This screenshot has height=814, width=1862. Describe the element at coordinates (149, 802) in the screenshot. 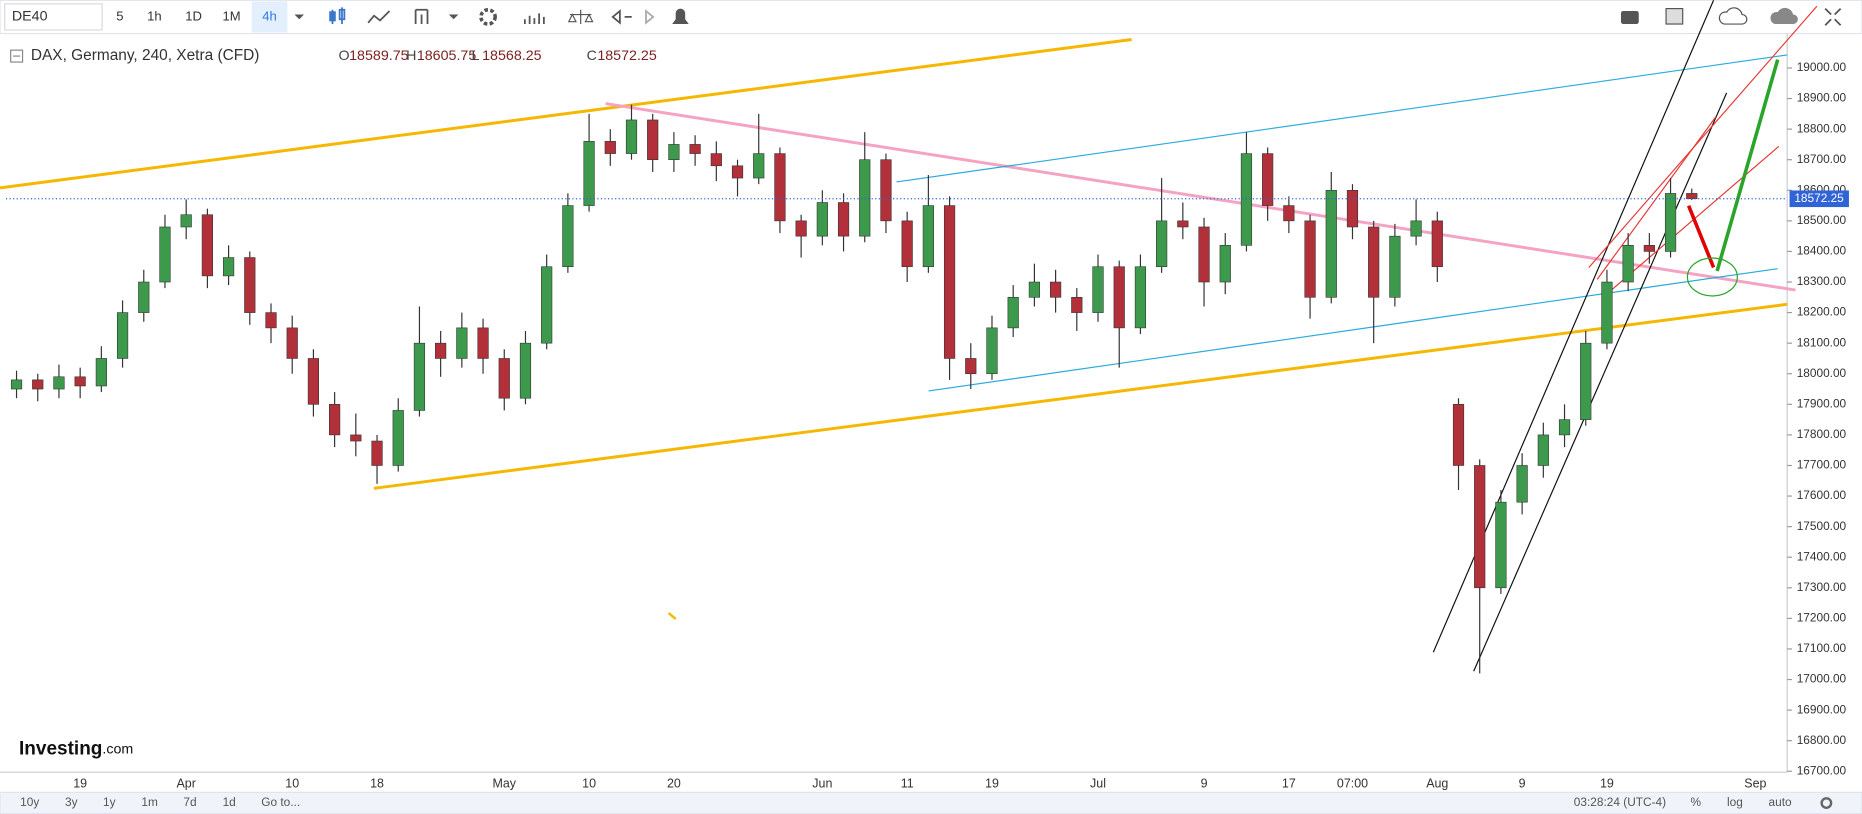

I see `range-button: 1m` at that location.